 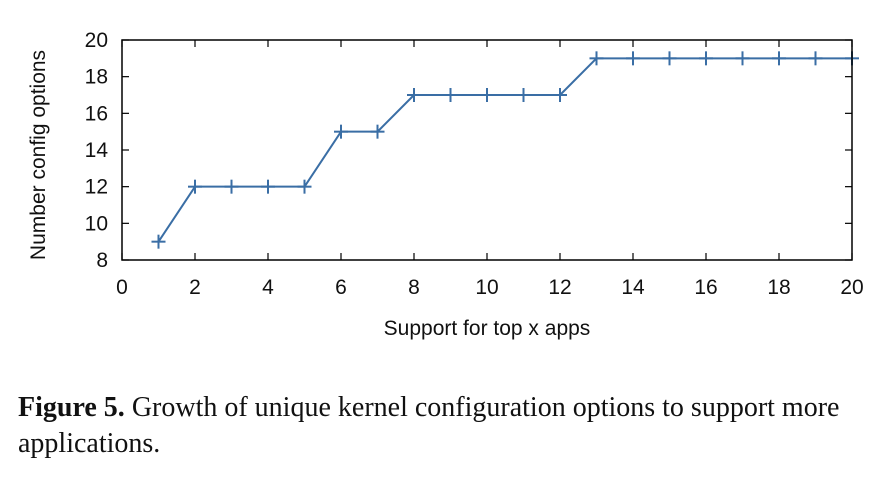 I want to click on x-tick-label: 14, so click(x=633, y=287).